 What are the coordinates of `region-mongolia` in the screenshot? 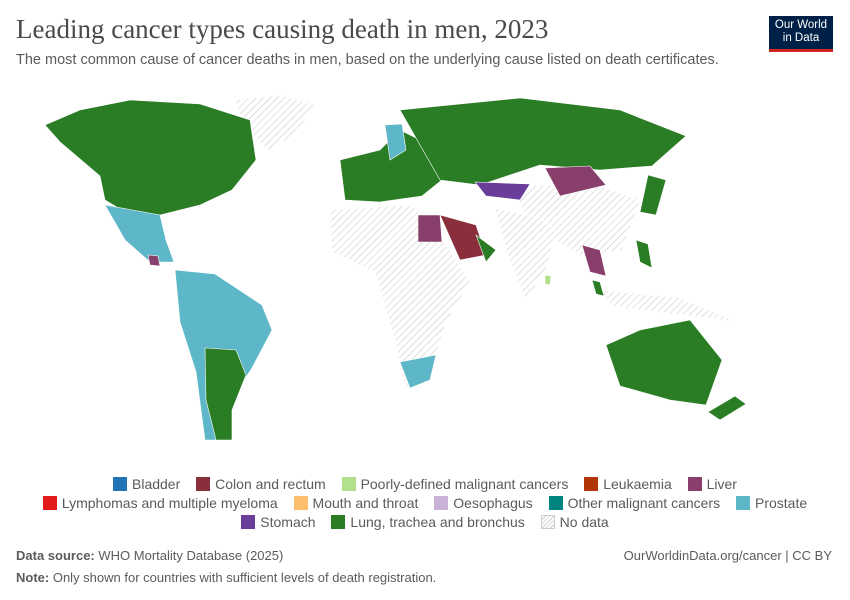 It's located at (575, 181).